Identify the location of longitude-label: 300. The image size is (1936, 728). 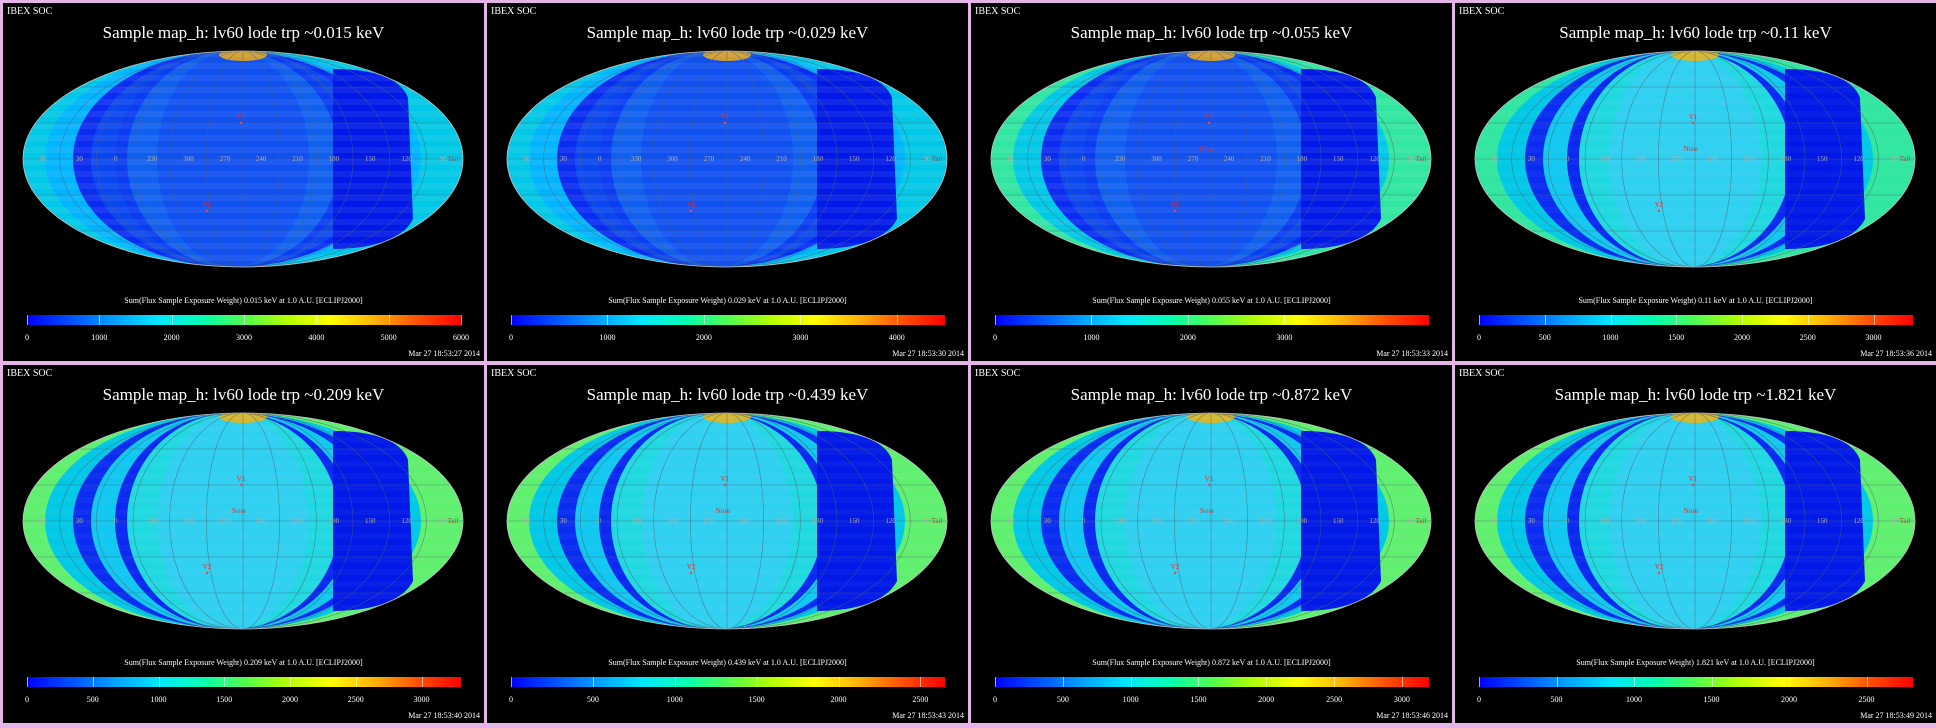
(188, 159).